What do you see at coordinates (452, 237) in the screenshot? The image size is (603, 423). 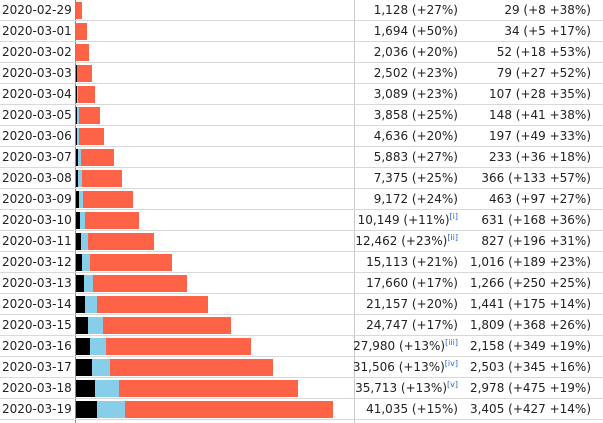 I see `footnote-link: [ii]` at bounding box center [452, 237].